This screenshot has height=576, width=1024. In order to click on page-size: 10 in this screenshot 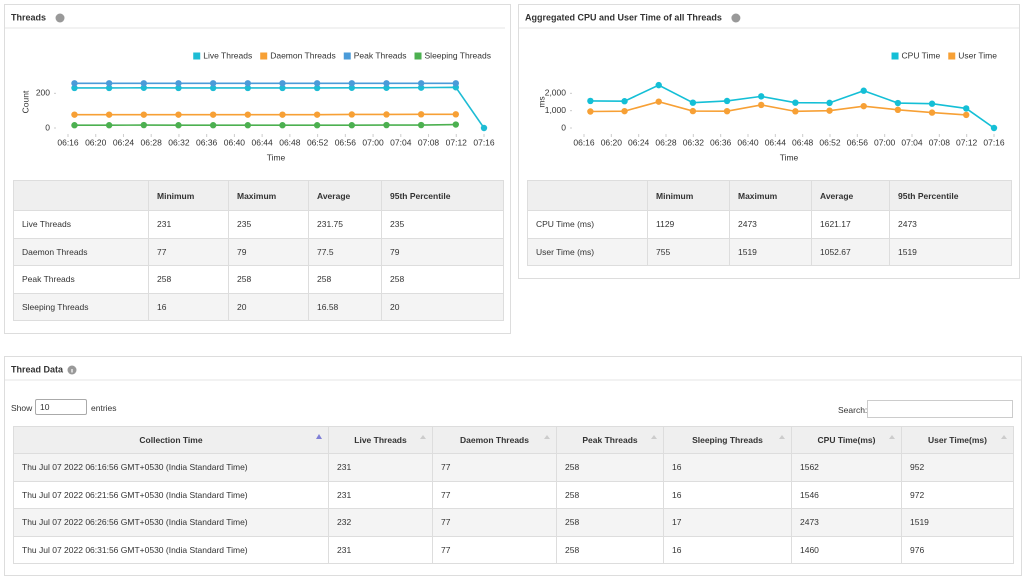, I will do `click(44, 407)`.